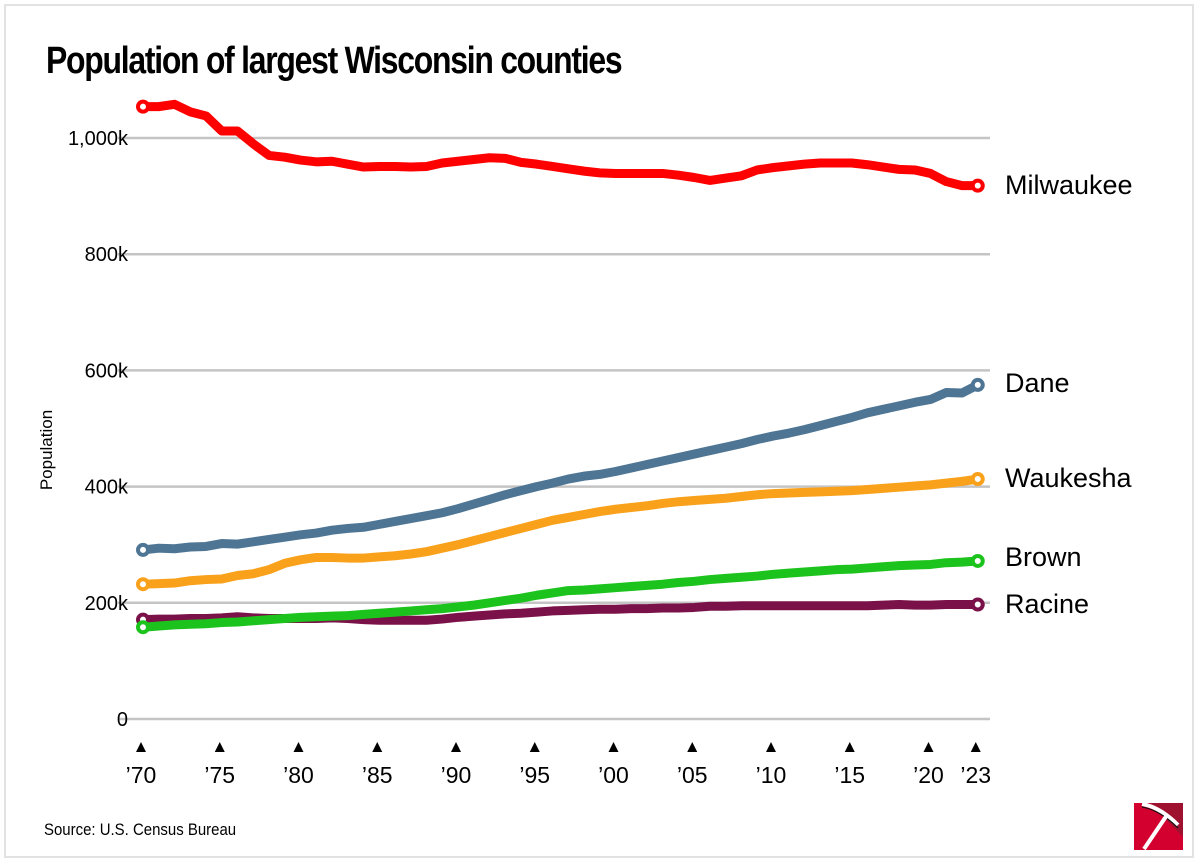 The height and width of the screenshot is (868, 1200). Describe the element at coordinates (1158, 826) in the screenshot. I see `logo-icon` at that location.